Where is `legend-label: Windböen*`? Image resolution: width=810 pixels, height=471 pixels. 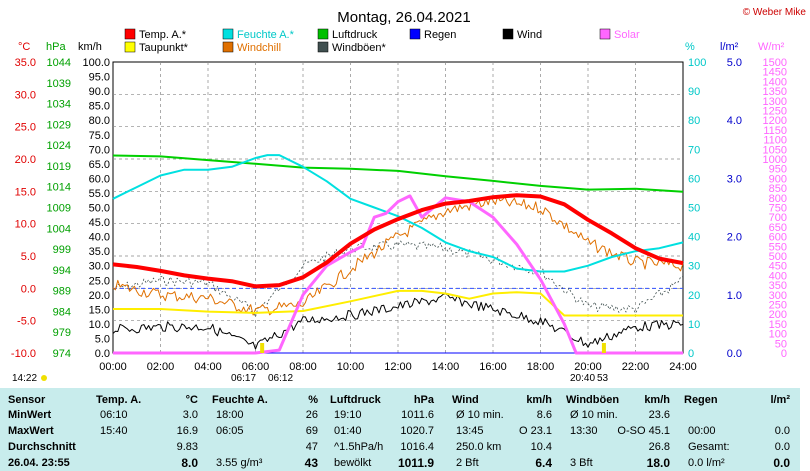 legend-label: Windböen* is located at coordinates (359, 48).